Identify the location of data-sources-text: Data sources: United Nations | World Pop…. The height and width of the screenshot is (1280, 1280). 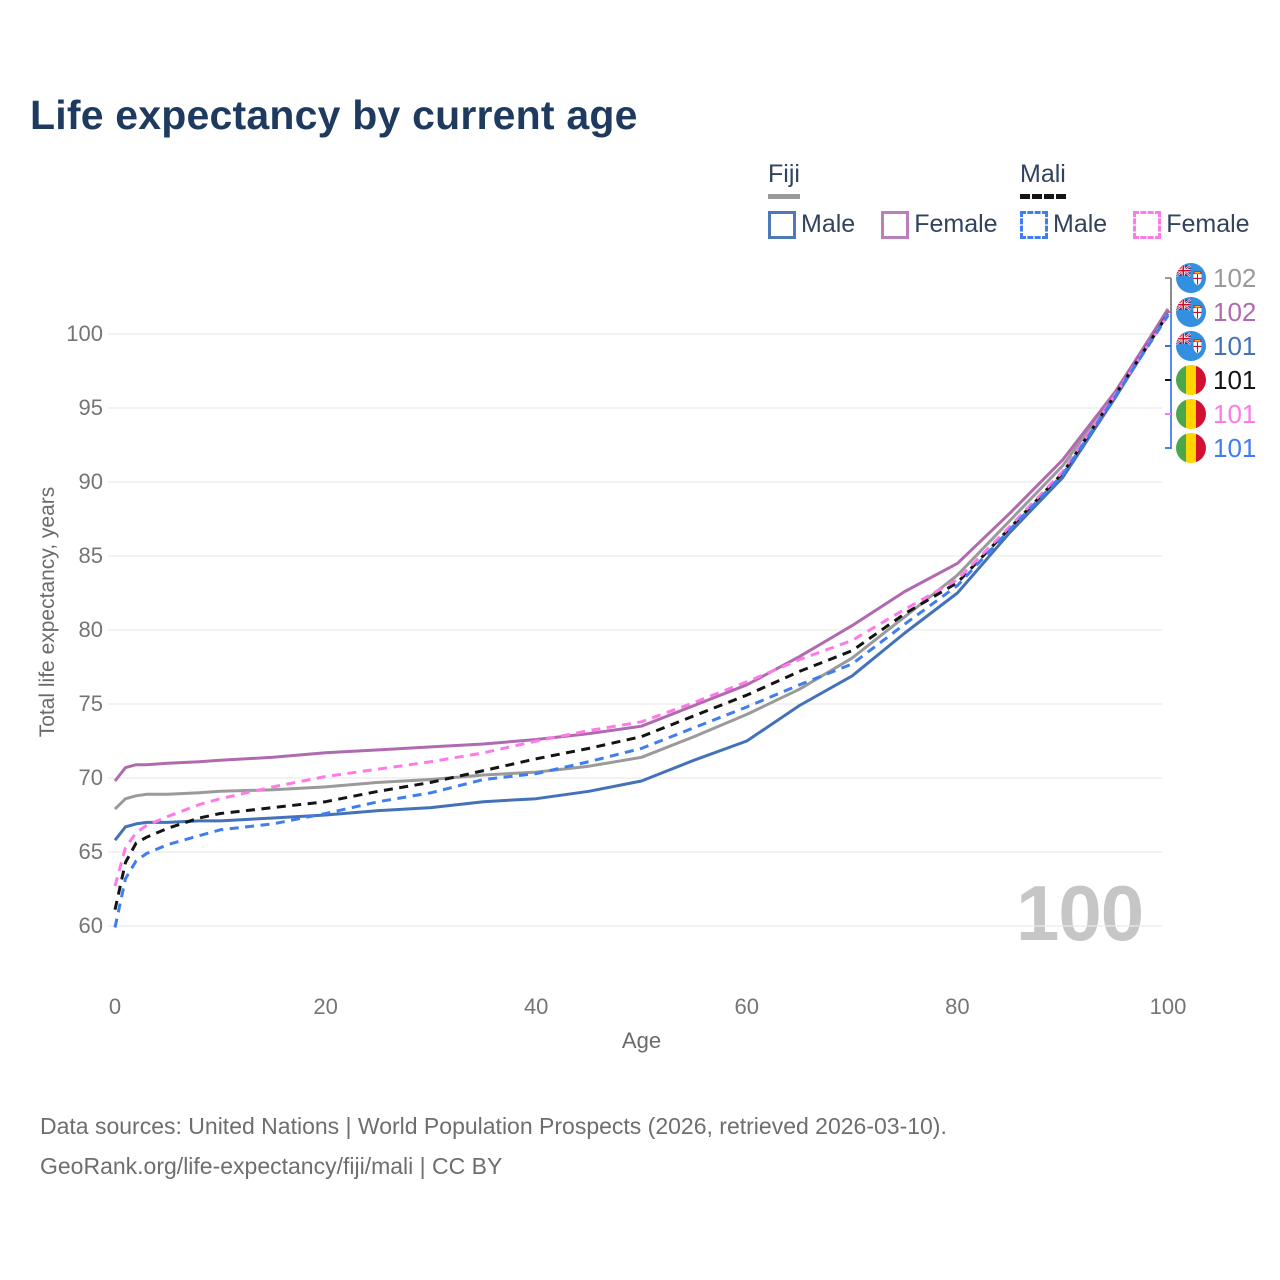
(493, 1126).